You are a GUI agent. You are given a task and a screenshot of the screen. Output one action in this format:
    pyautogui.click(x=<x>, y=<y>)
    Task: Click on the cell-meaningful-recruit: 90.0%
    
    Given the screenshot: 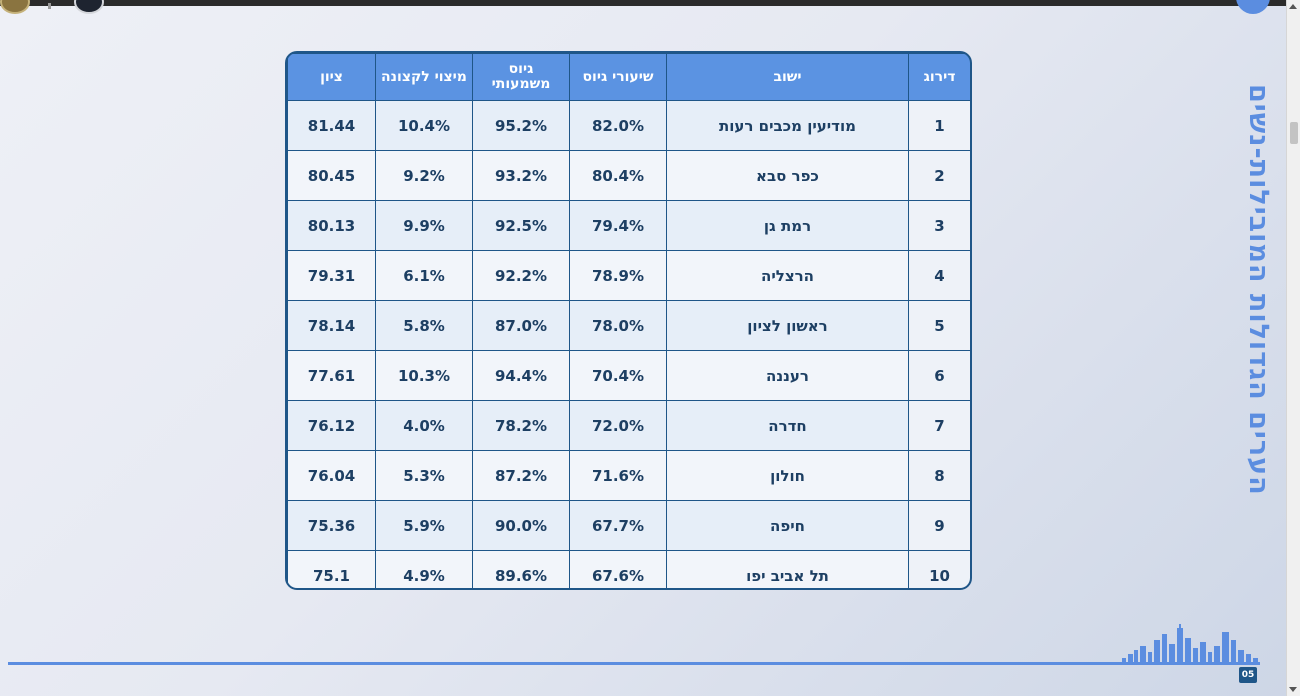 What is the action you would take?
    pyautogui.click(x=521, y=525)
    